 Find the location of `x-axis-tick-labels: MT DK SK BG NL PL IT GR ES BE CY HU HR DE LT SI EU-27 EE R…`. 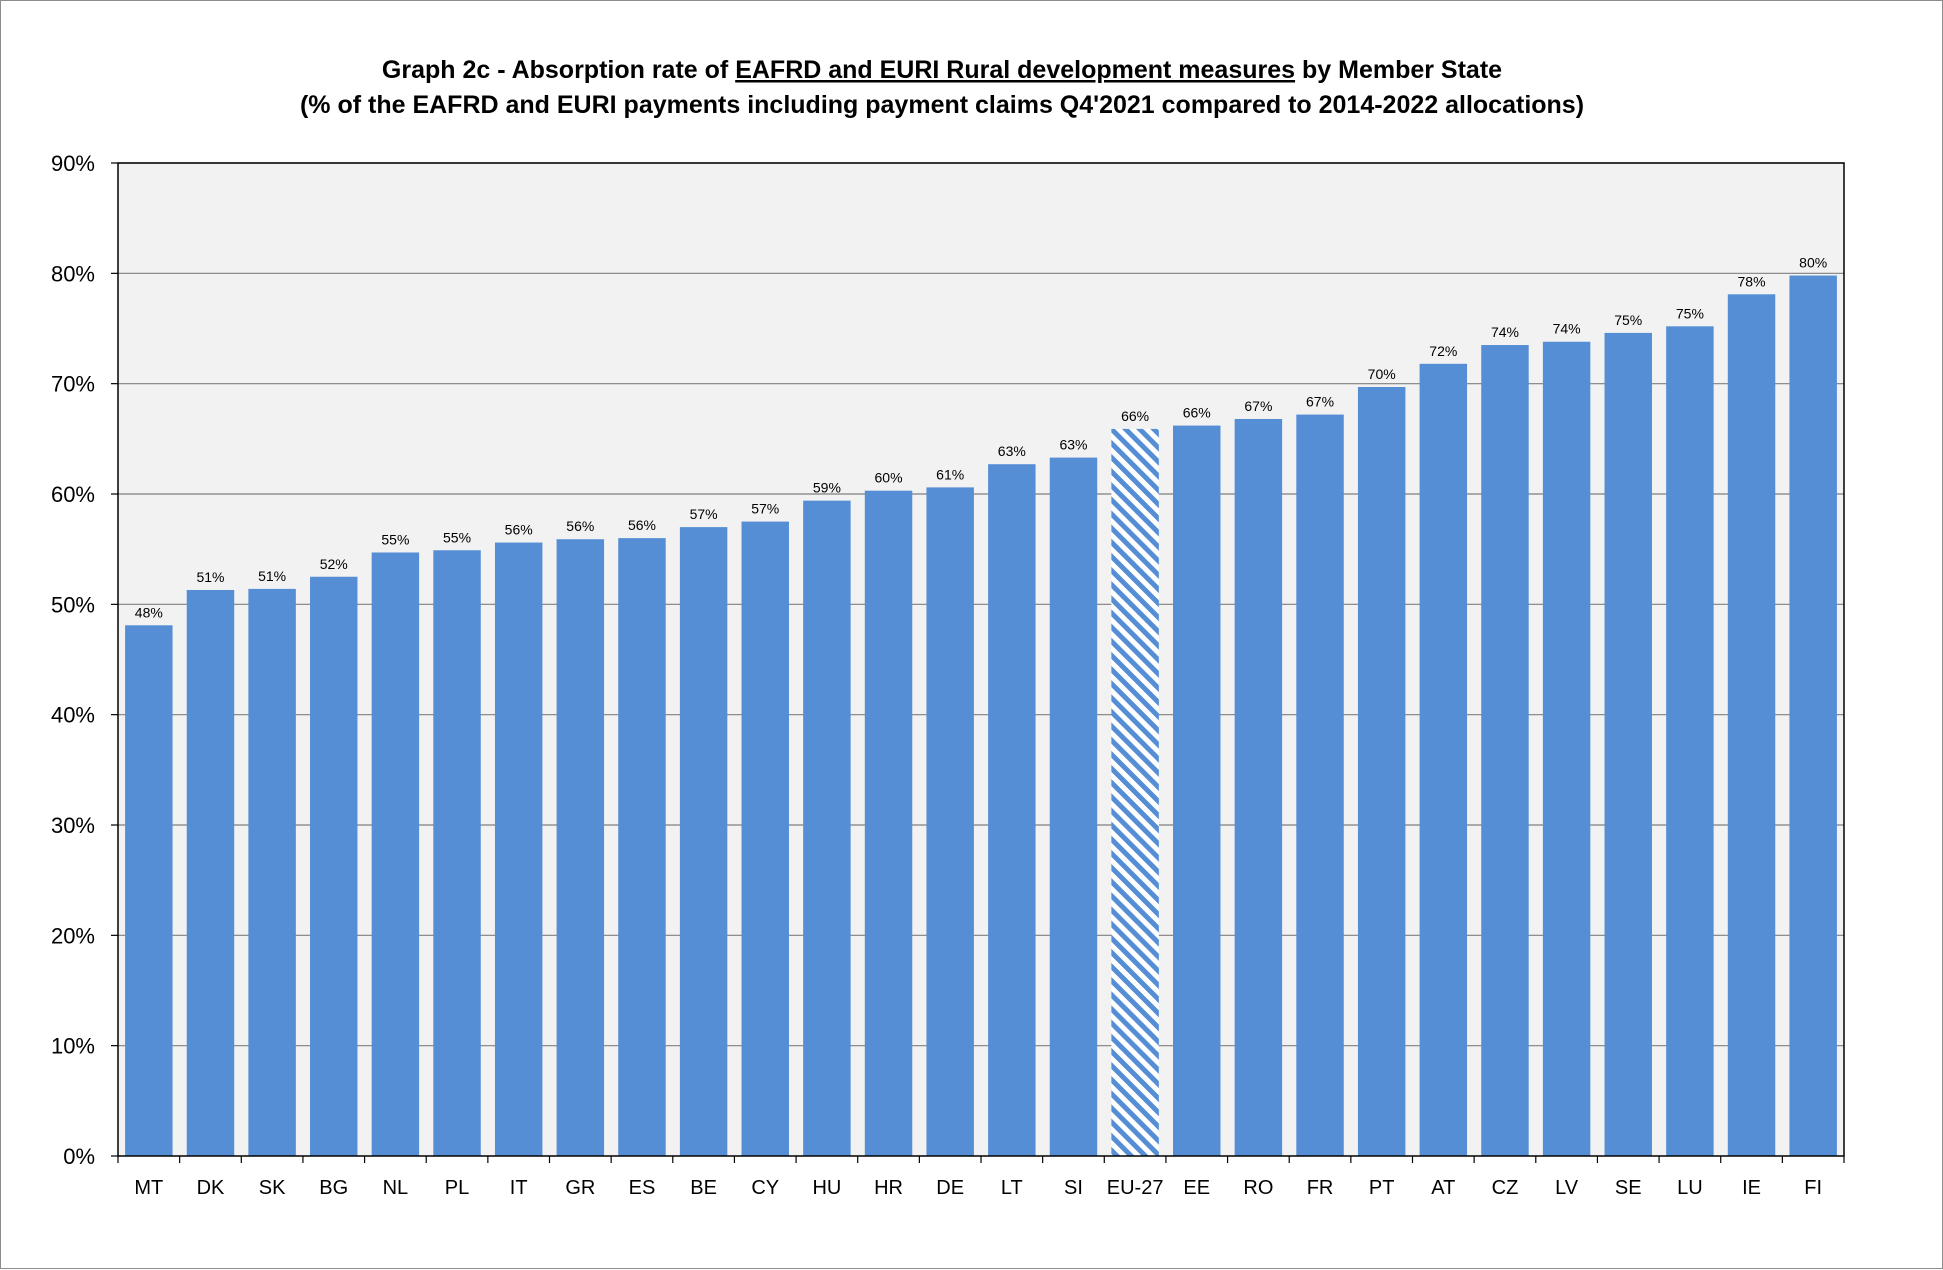

x-axis-tick-labels: MT DK SK BG NL PL IT GR ES BE CY HU HR DE LT SI EU-27 EE R… is located at coordinates (978, 1188).